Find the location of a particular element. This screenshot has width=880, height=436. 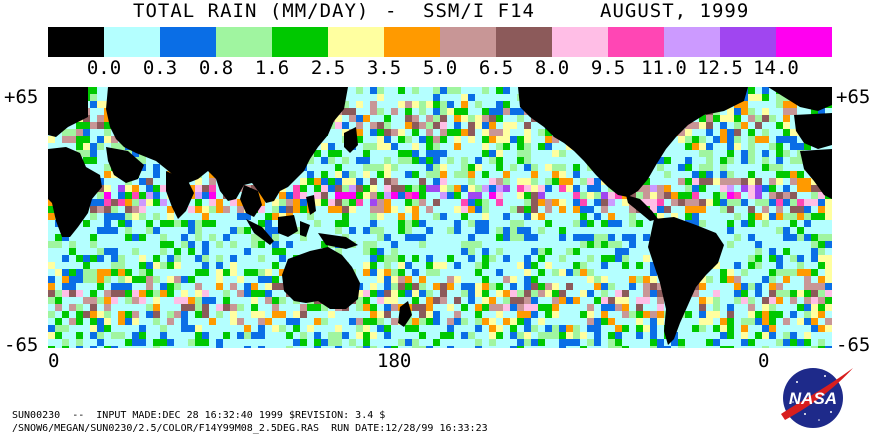

map-title: TOTAL RAIN (MM/DAY) is located at coordinates (251, 11).